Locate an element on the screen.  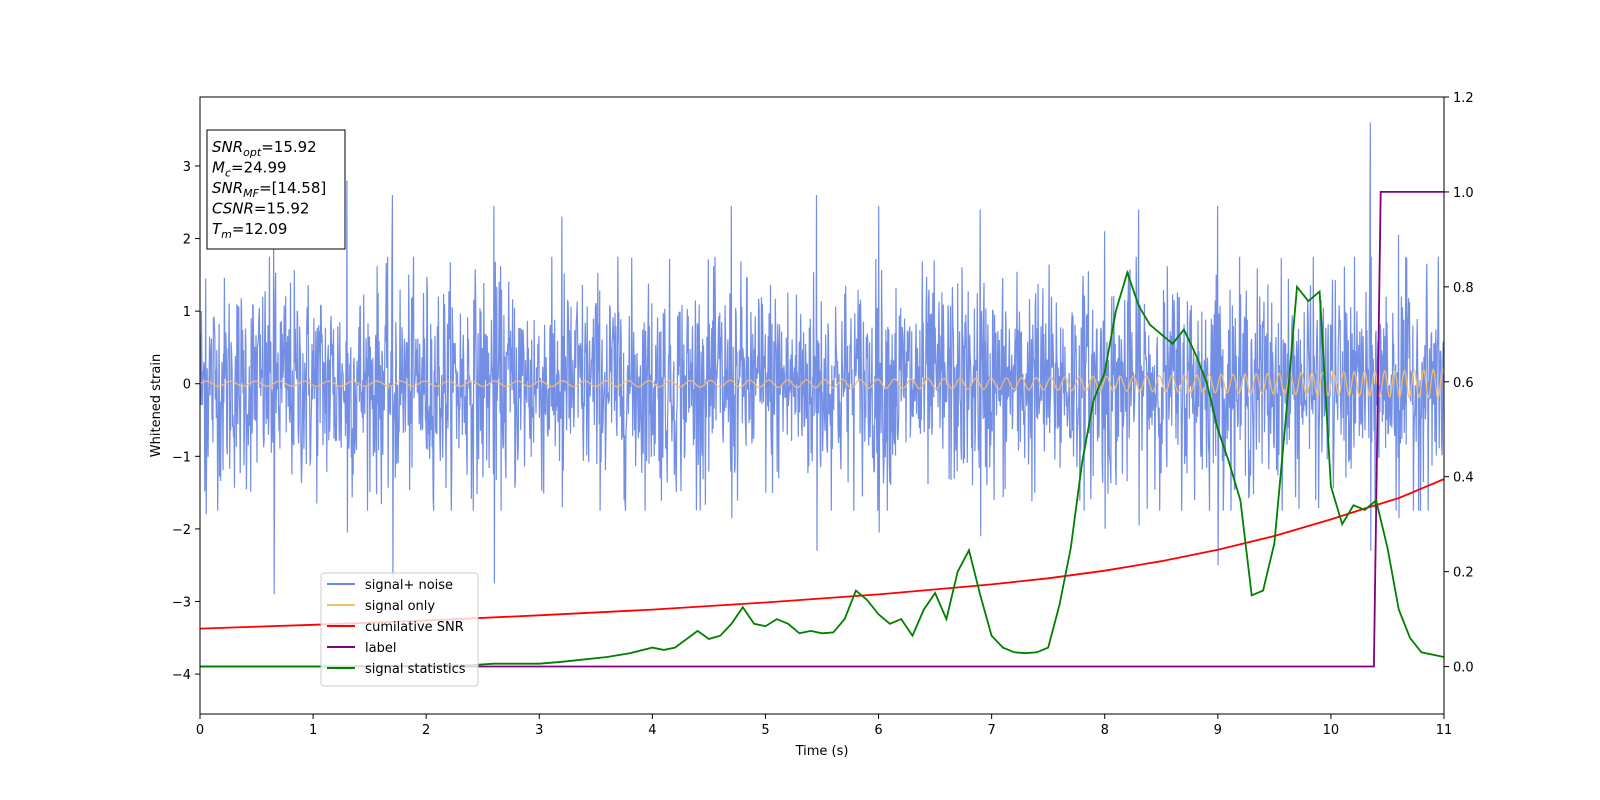
info-box-frame is located at coordinates (276, 189).